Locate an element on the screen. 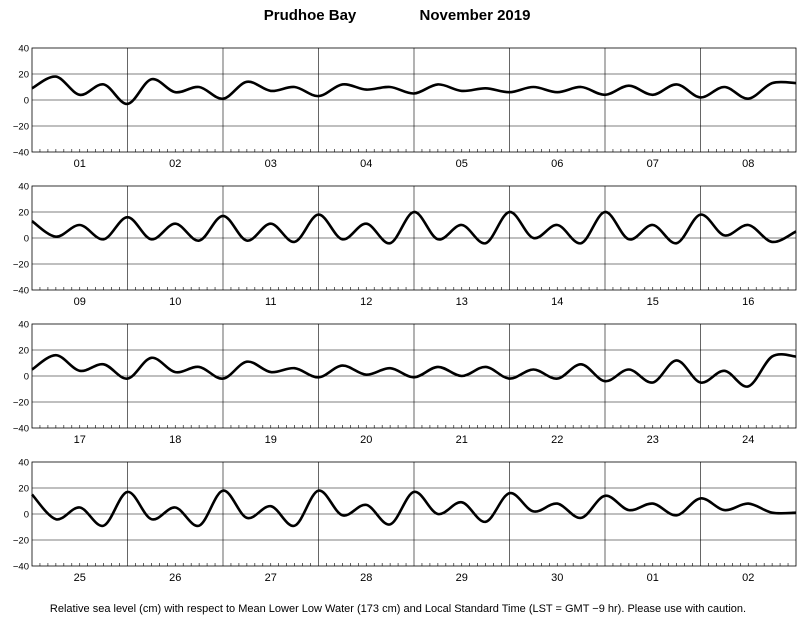 Image resolution: width=800 pixels, height=618 pixels. day-label: 10 is located at coordinates (175, 302).